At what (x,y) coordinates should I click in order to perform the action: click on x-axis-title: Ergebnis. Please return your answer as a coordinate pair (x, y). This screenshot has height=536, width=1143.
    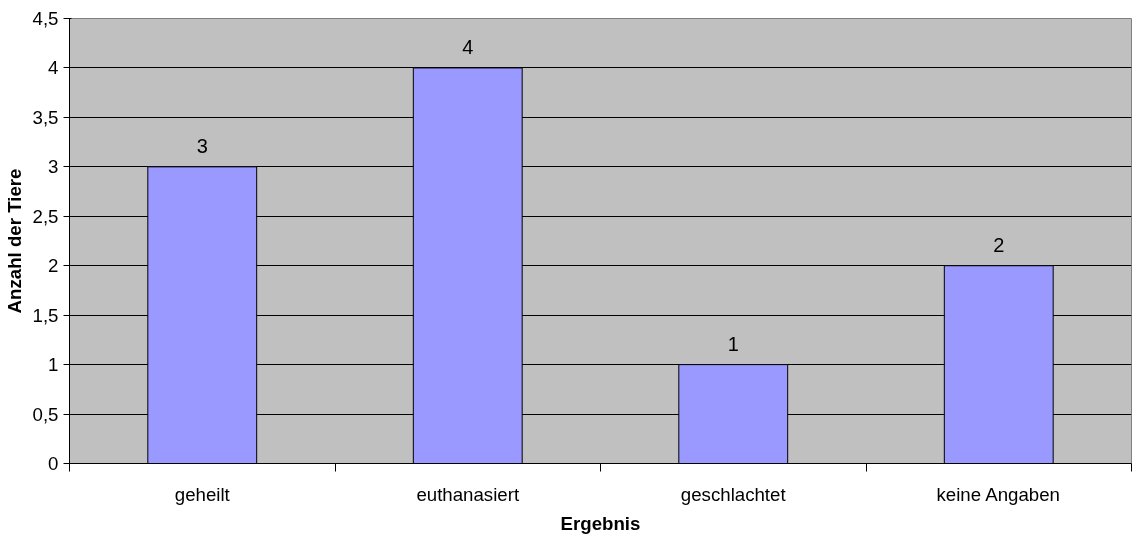
    Looking at the image, I should click on (600, 523).